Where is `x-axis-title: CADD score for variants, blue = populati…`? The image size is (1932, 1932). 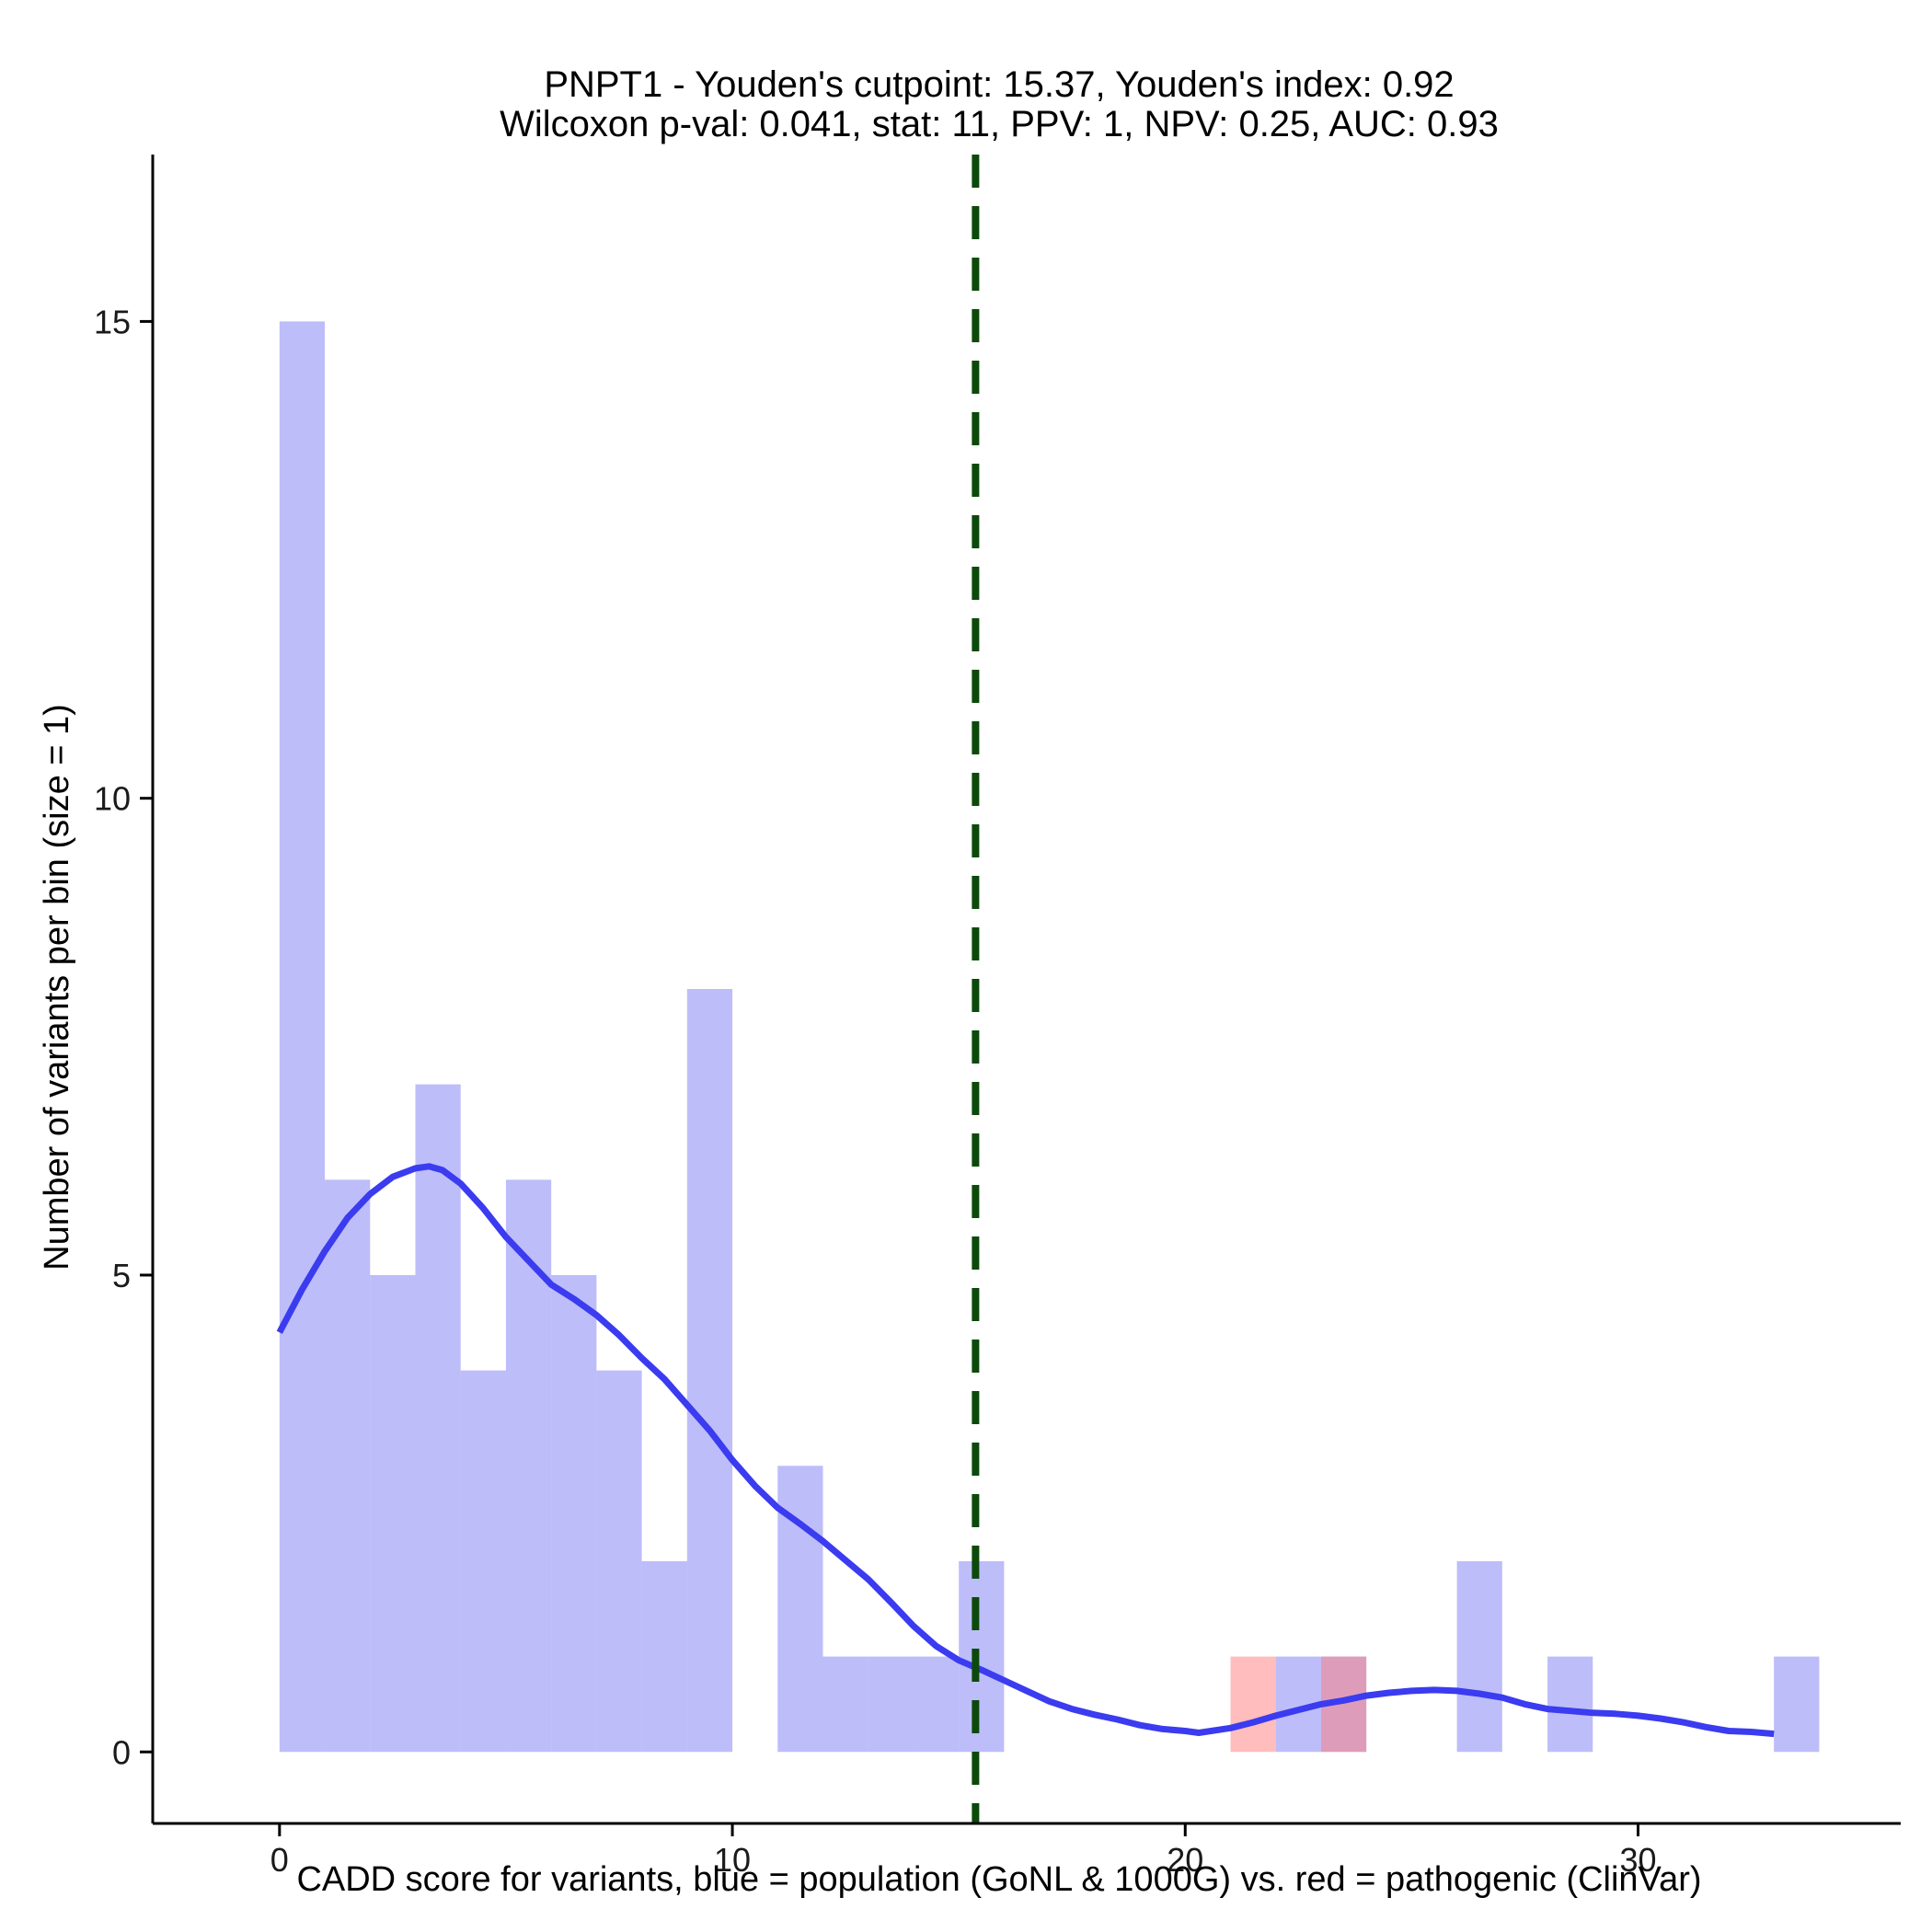 x-axis-title: CADD score for variants, blue = populati… is located at coordinates (998, 1879).